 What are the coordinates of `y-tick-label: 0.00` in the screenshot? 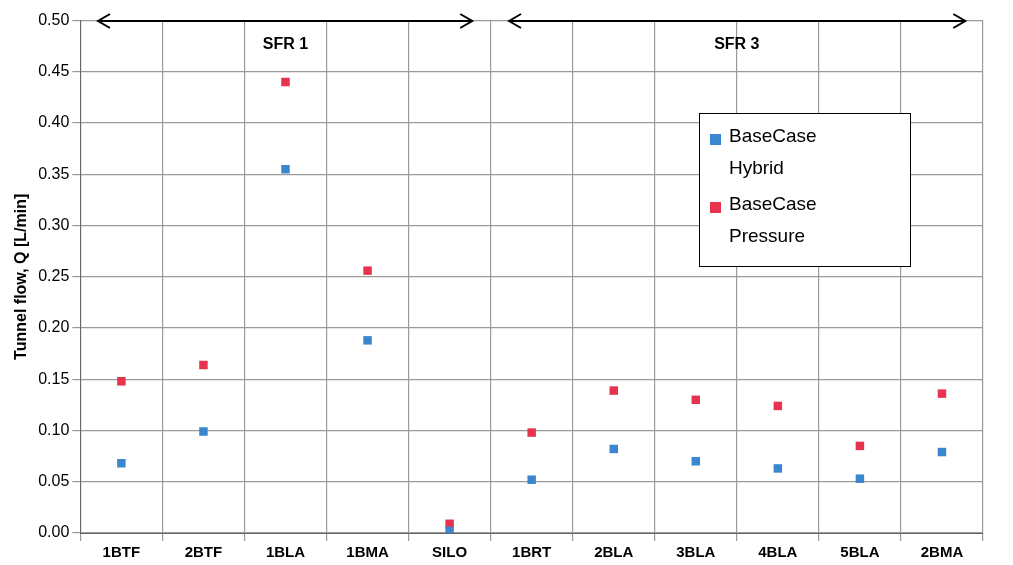 It's located at (54, 532).